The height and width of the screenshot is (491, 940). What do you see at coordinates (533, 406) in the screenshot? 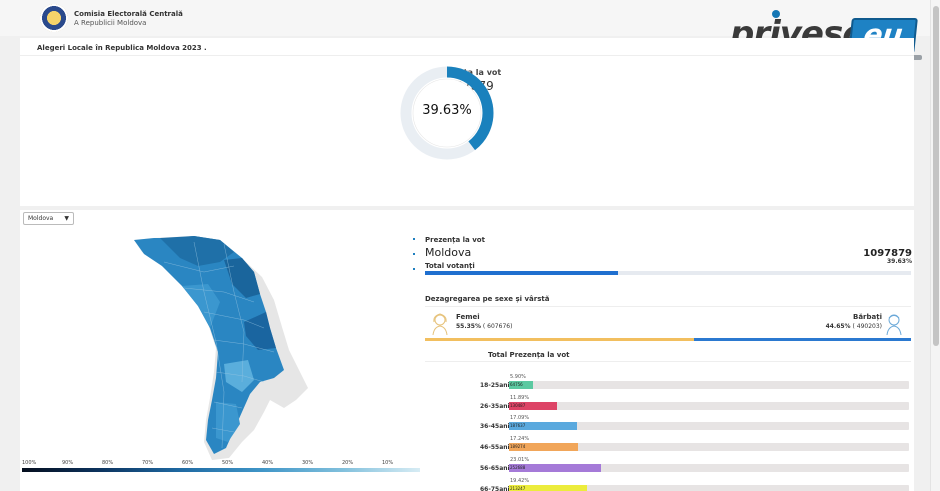
I see `age-row-bar: 130487` at bounding box center [533, 406].